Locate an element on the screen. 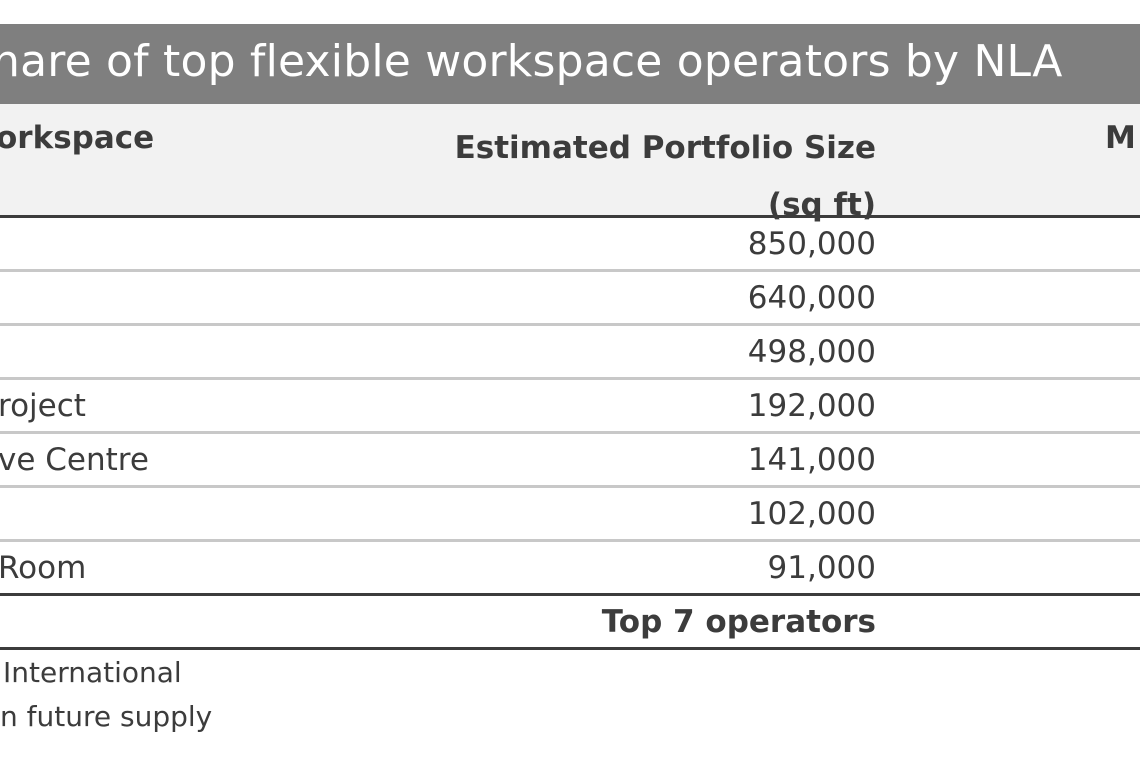 The height and width of the screenshot is (760, 1140). portfolio-size: 141,000 is located at coordinates (811, 460).